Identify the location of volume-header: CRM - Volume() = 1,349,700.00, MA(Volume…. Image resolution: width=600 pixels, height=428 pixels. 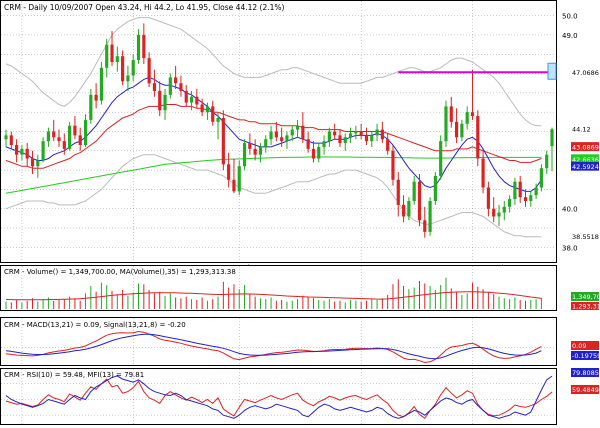
(120, 272).